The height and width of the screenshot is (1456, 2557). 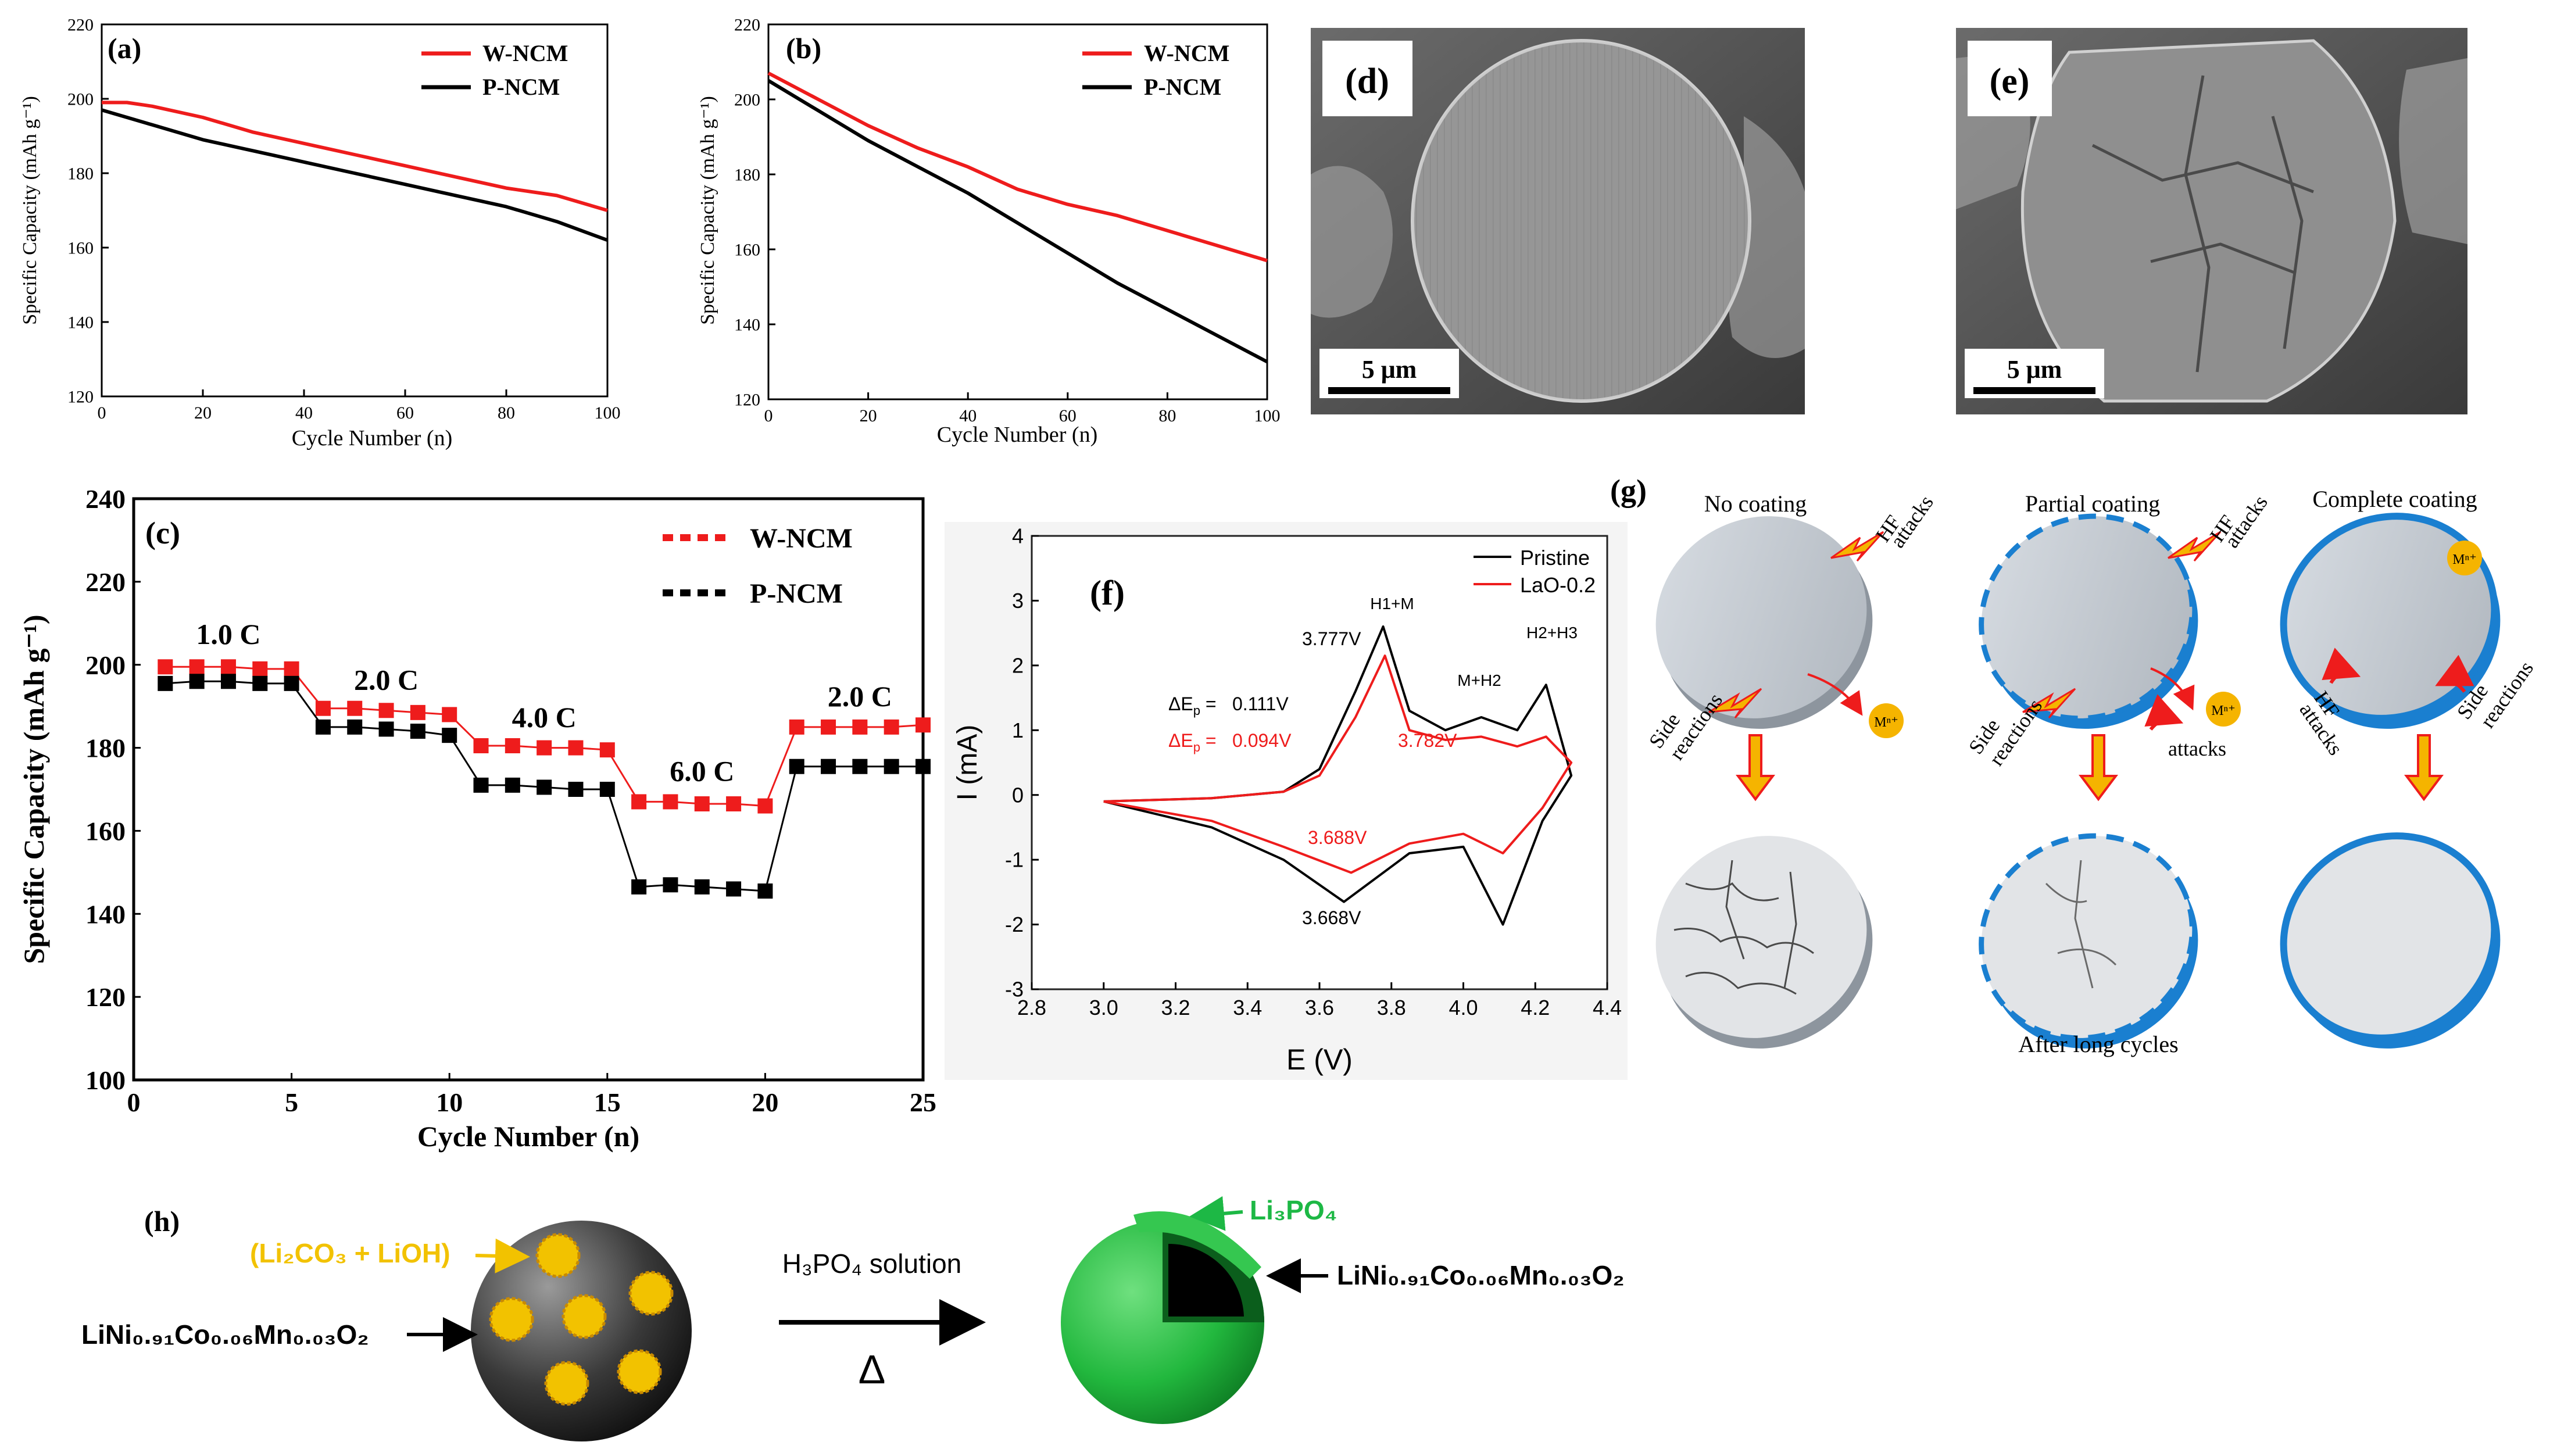 I want to click on legend-c-w-label: W-NCM, so click(x=801, y=539).